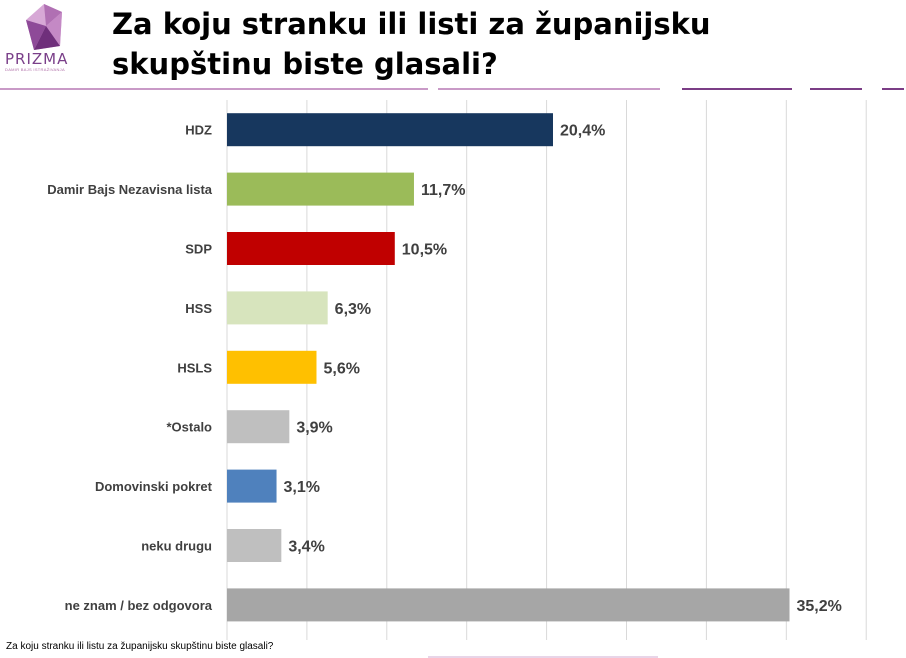 The image size is (906, 658). I want to click on value-label: 3,4%, so click(306, 547).